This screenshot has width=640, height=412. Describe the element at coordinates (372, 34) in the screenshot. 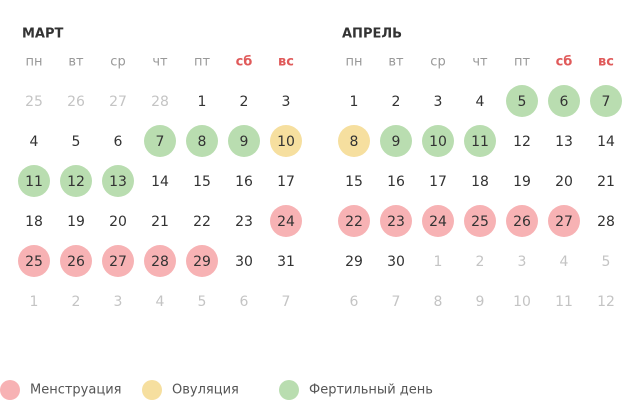

I see `month-title: АПРЕЛЬ` at that location.